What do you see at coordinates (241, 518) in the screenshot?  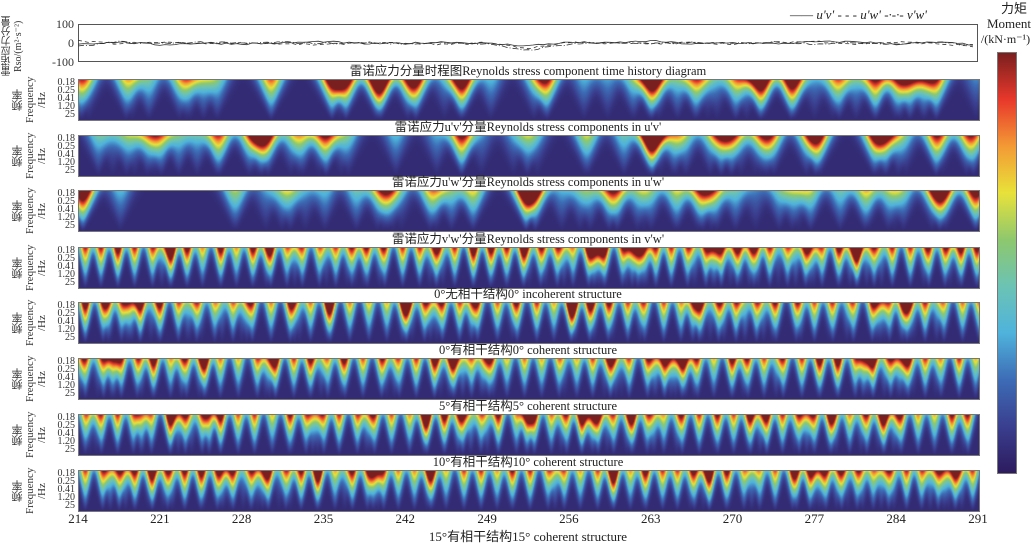 I see `xtick: 228` at bounding box center [241, 518].